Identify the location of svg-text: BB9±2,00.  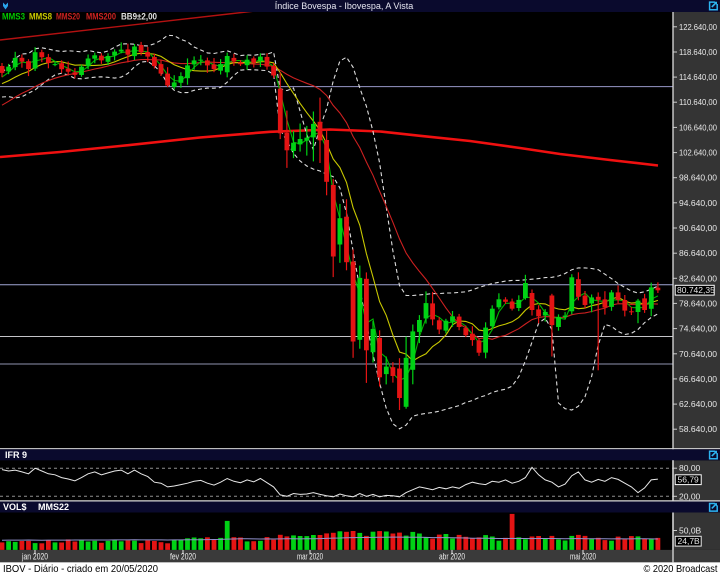
(139, 17).